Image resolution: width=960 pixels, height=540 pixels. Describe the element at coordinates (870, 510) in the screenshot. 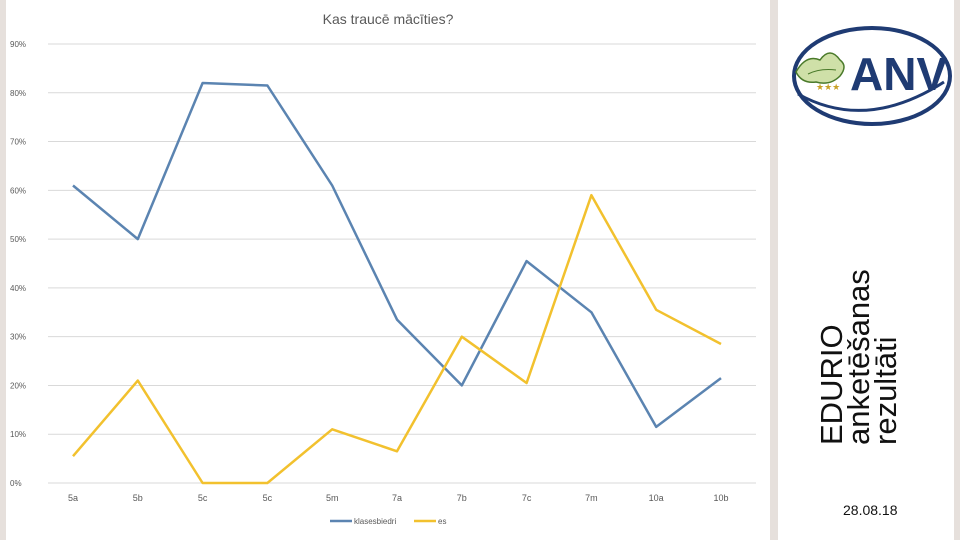

I see `date-label: 28.08.18` at that location.